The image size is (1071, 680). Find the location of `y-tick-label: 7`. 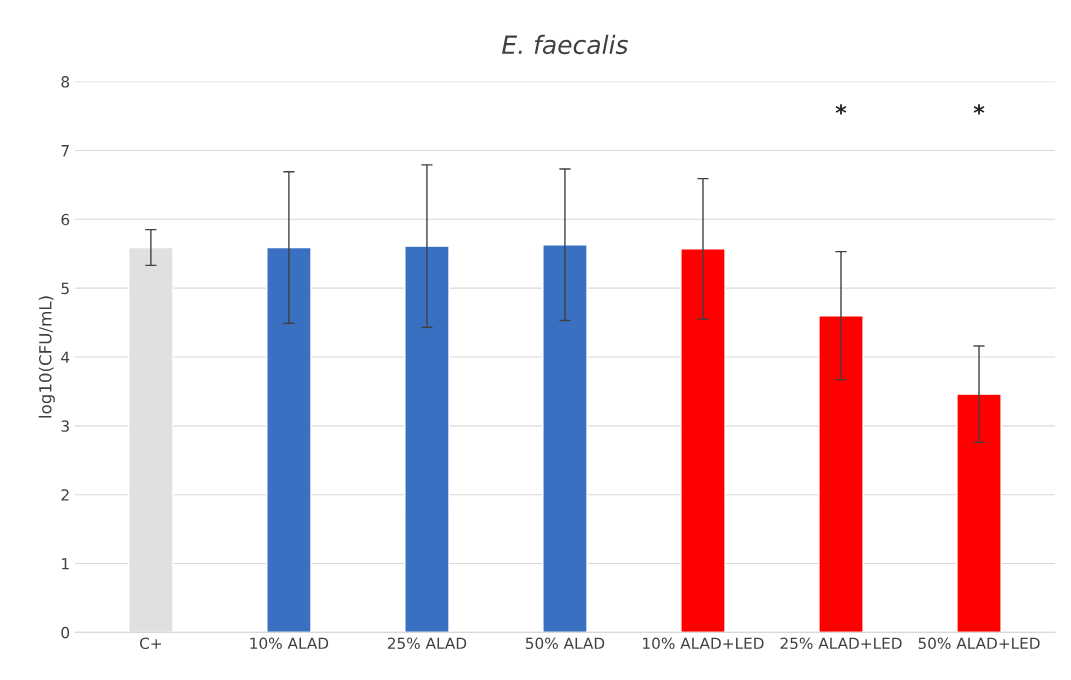

y-tick-label: 7 is located at coordinates (65, 151).